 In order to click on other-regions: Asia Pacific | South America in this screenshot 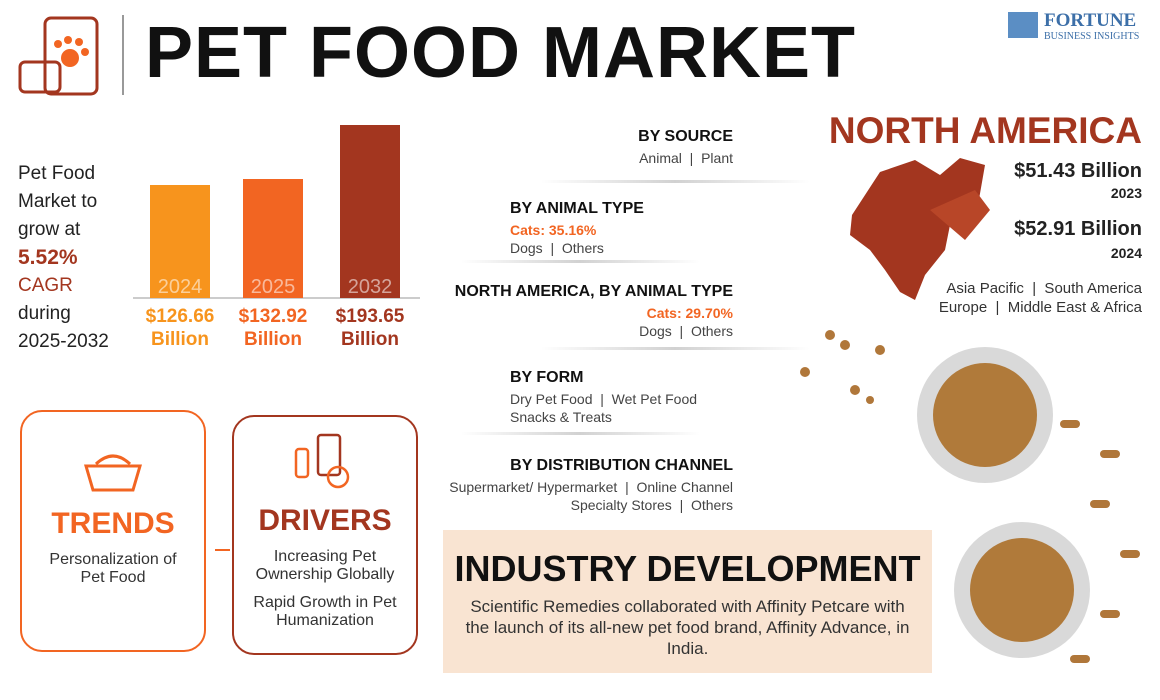, I will do `click(1044, 288)`.